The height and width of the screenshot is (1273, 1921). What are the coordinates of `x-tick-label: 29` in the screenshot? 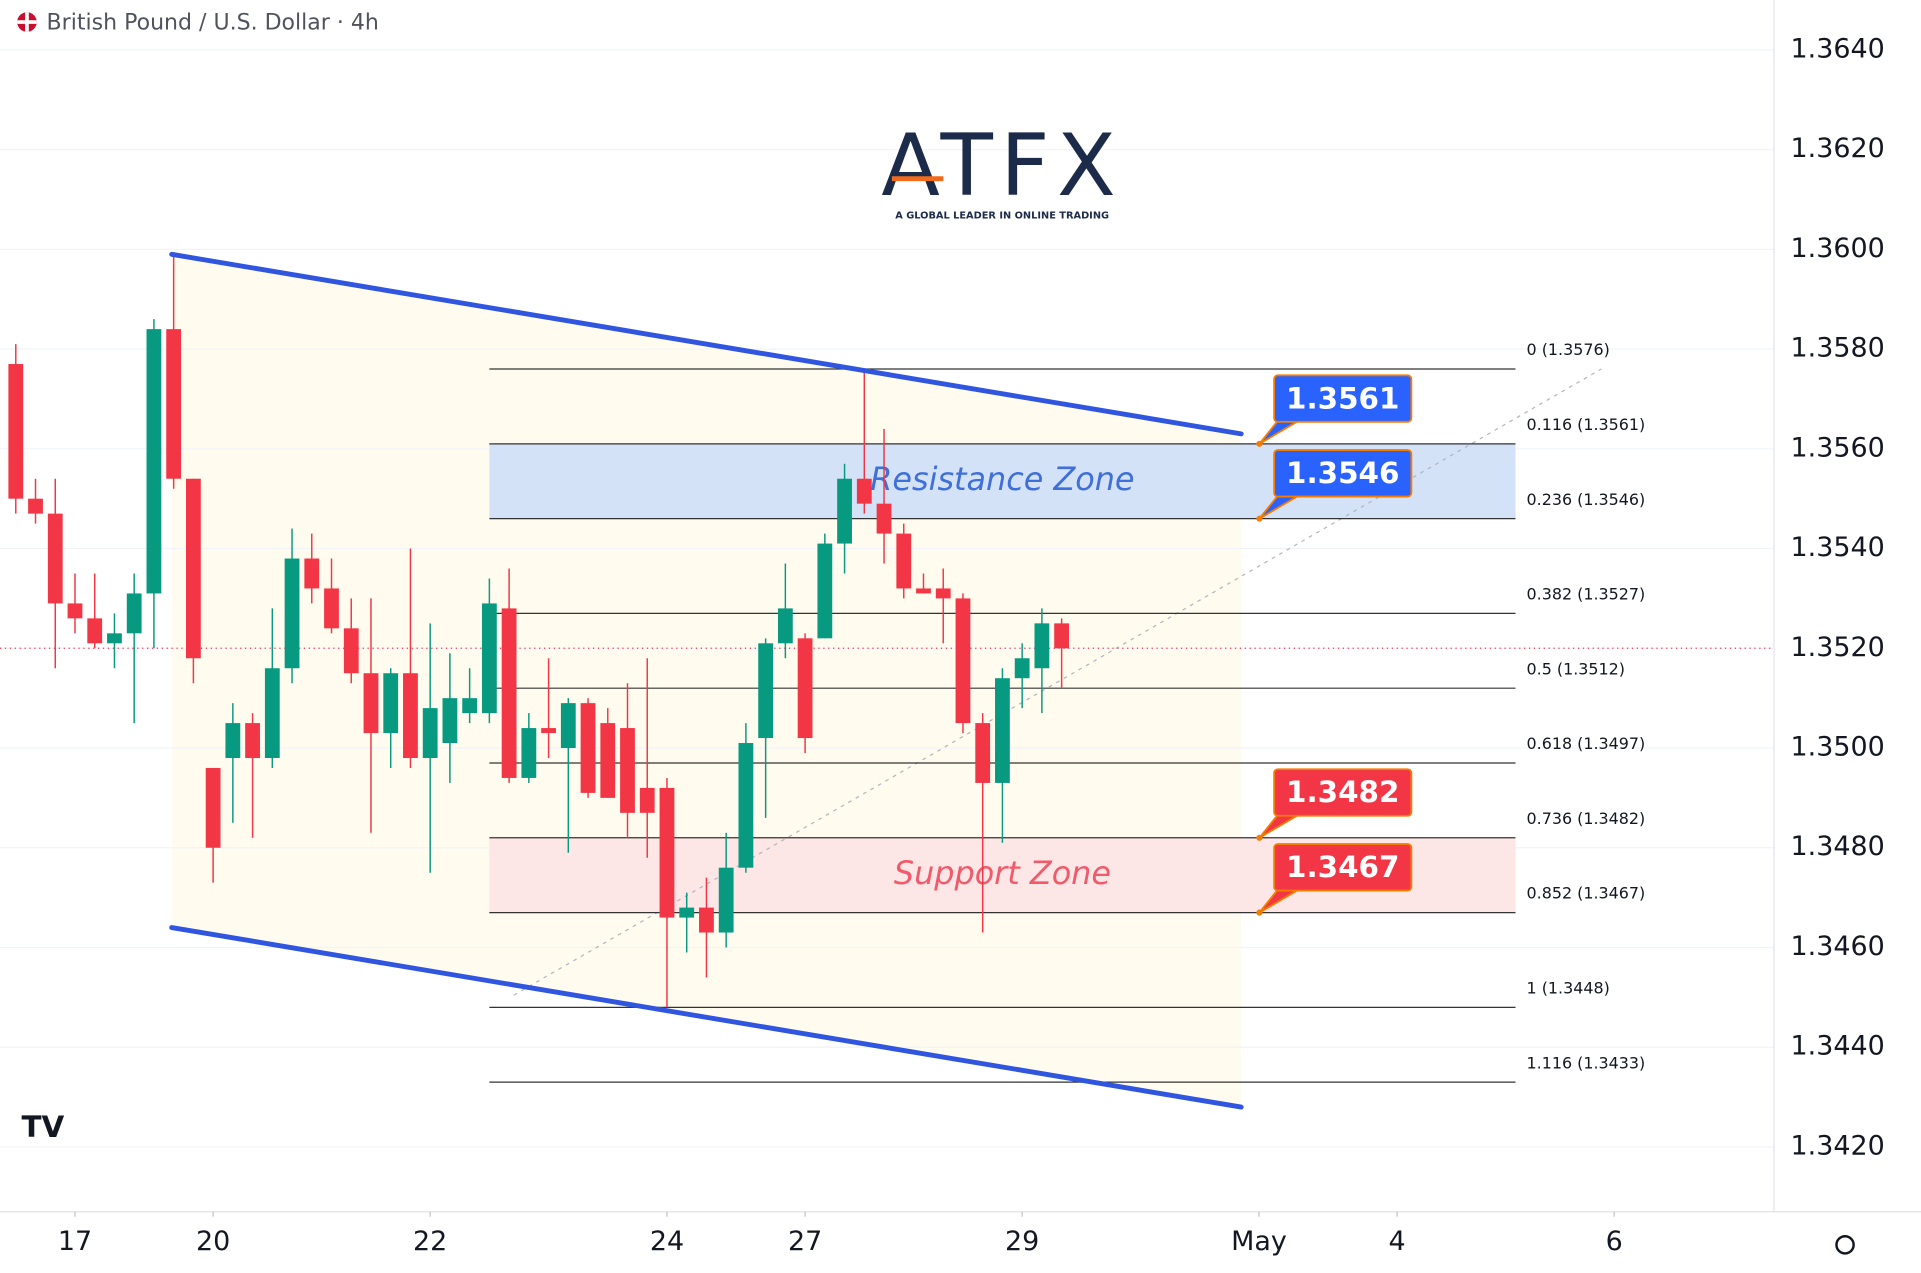 It's located at (1022, 1241).